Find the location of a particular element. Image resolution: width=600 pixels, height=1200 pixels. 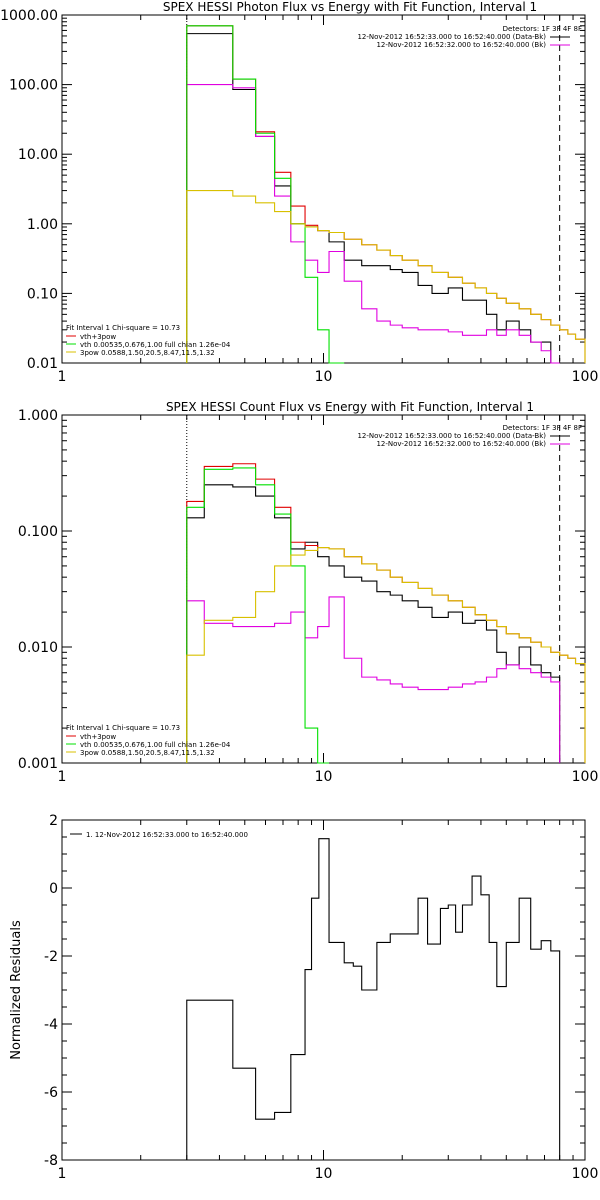

photon-flux-header-detectors: Detectors: 1F 3F 4F 8F is located at coordinates (542, 29).